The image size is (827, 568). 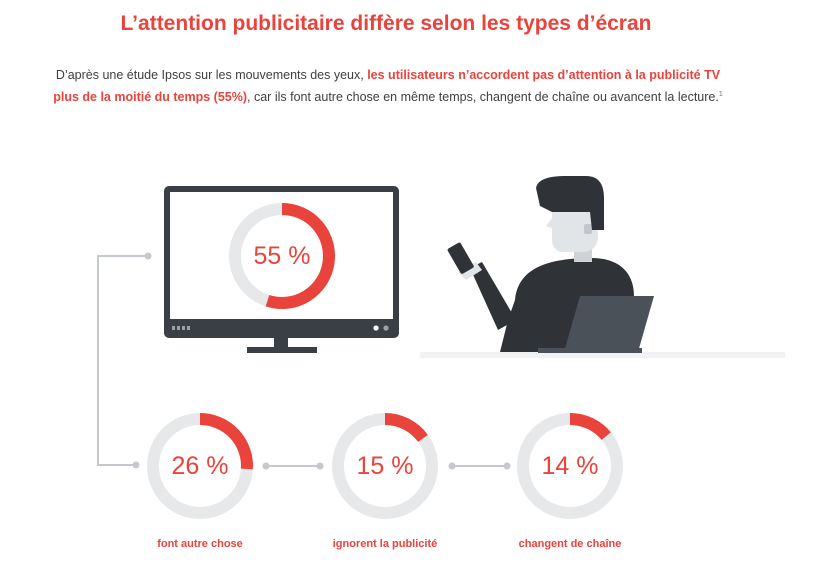 I want to click on main-stat-value: 55 %, so click(x=282, y=256).